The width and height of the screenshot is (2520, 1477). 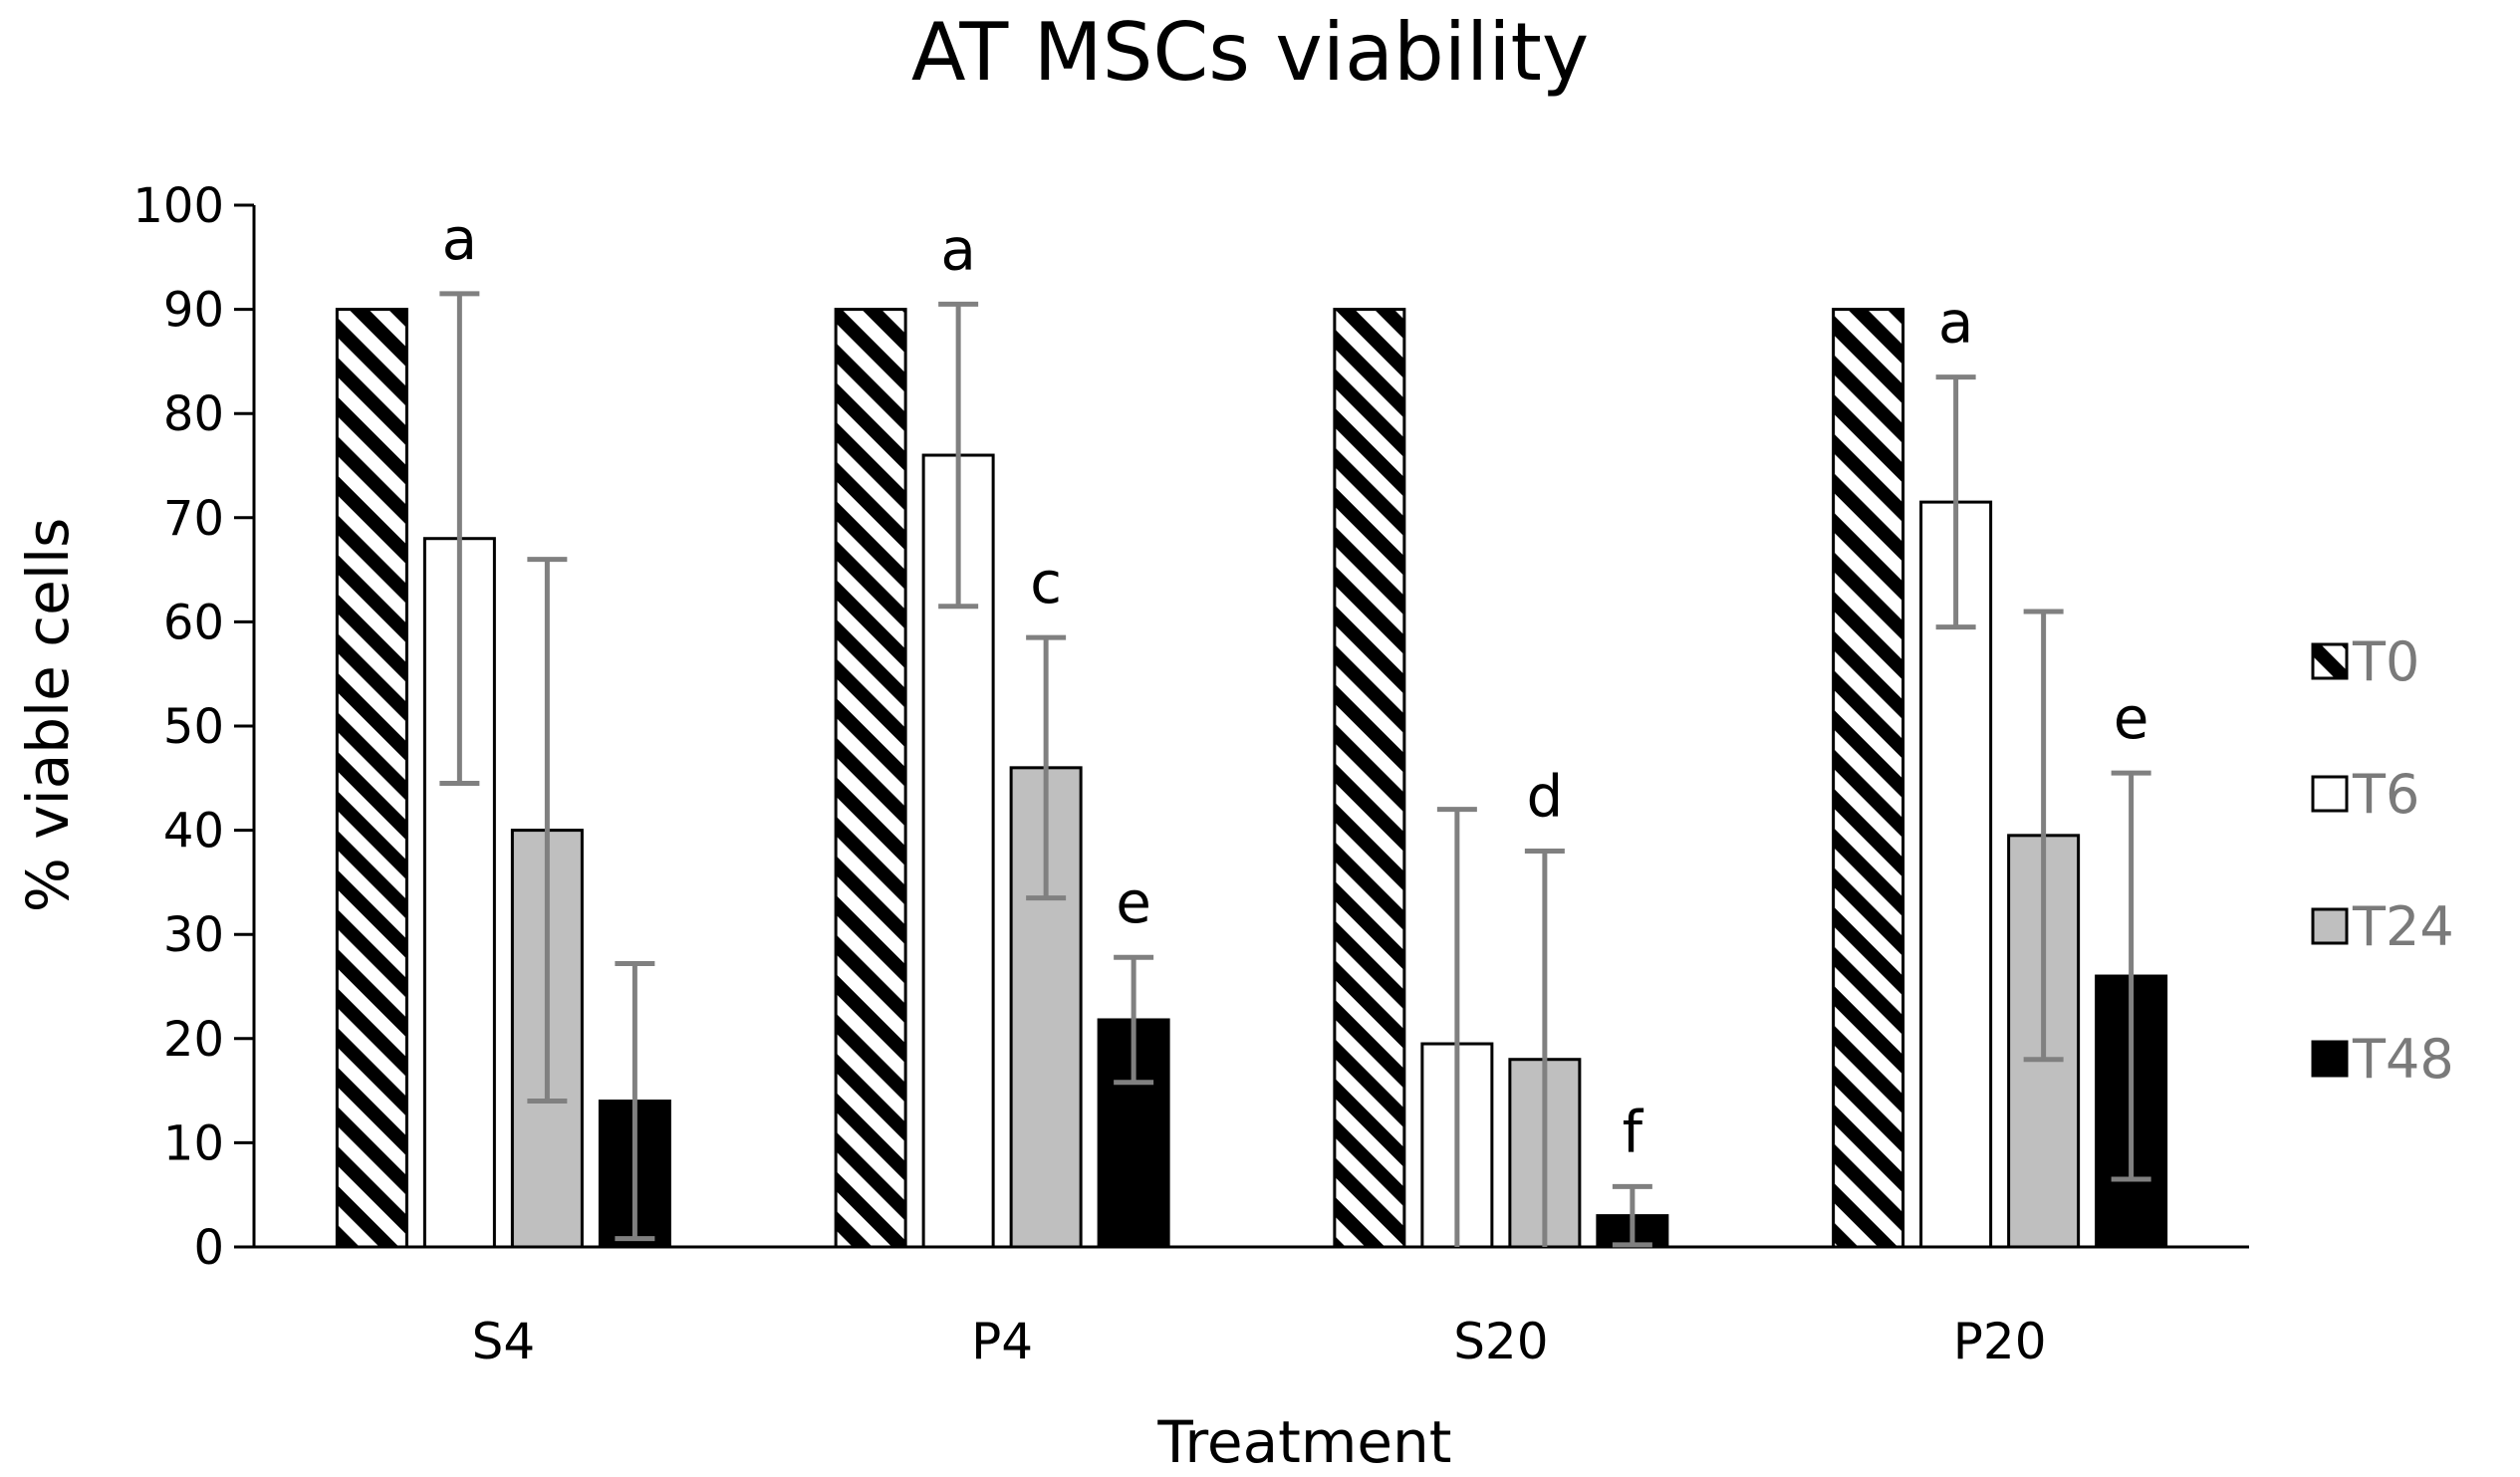 I want to click on legend-label-t0: T0, so click(x=2385, y=661).